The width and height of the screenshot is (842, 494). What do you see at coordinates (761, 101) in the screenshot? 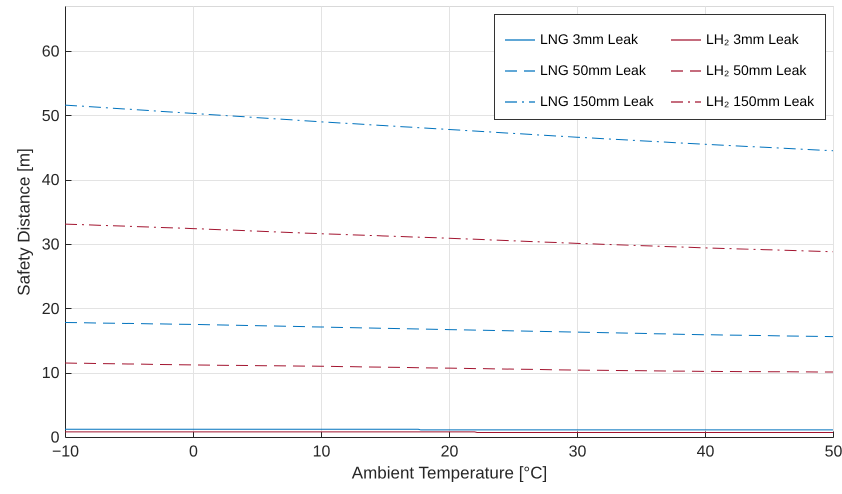
I see `legend-label: LH₂ 150mm Leak` at bounding box center [761, 101].